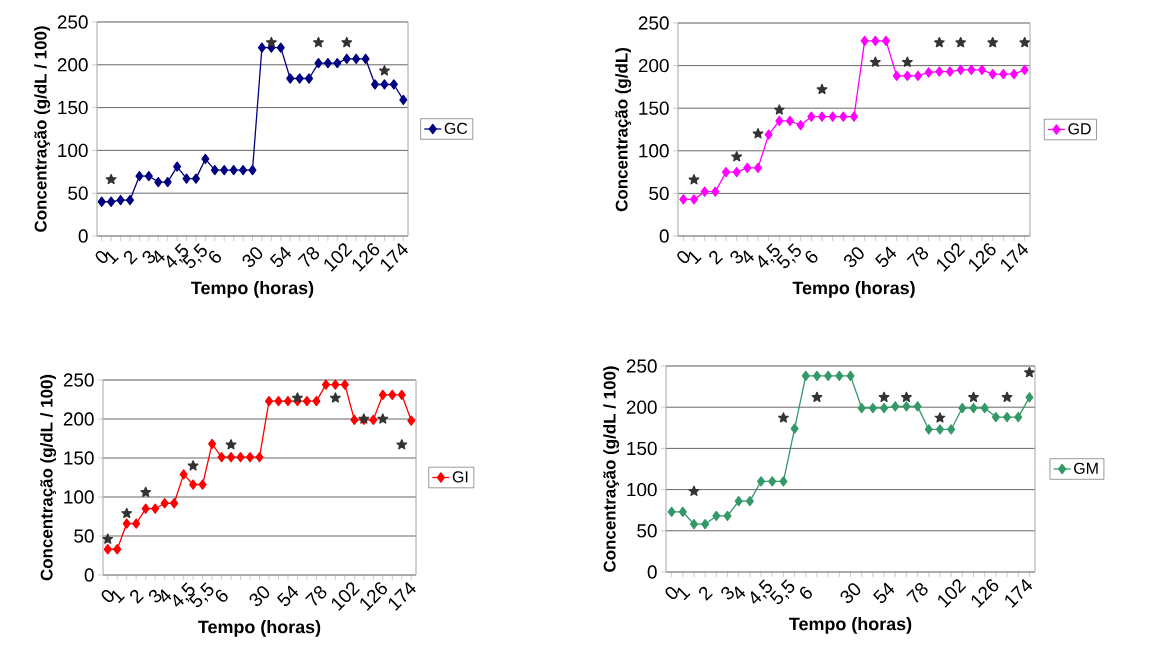  I want to click on legend-label: GC, so click(456, 128).